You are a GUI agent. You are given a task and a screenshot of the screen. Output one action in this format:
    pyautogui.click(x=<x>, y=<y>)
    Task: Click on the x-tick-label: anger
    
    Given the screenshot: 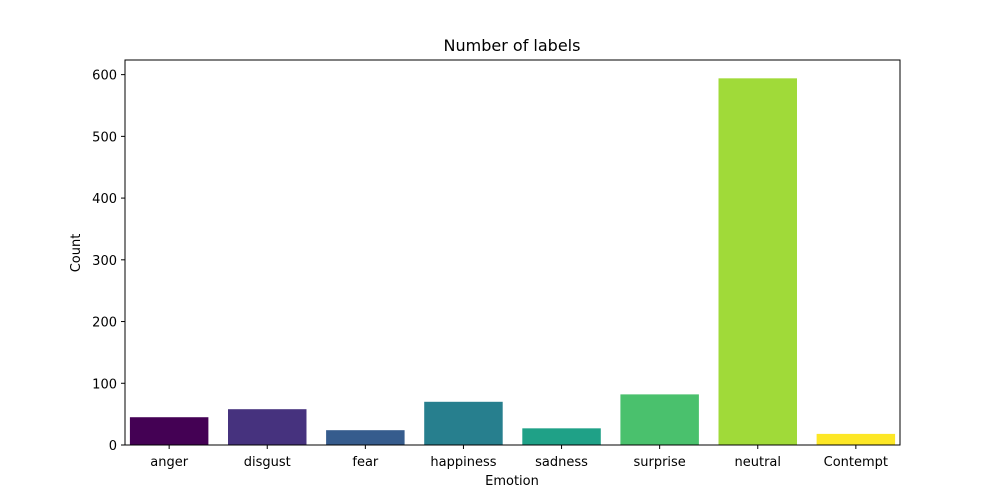 What is the action you would take?
    pyautogui.click(x=169, y=462)
    